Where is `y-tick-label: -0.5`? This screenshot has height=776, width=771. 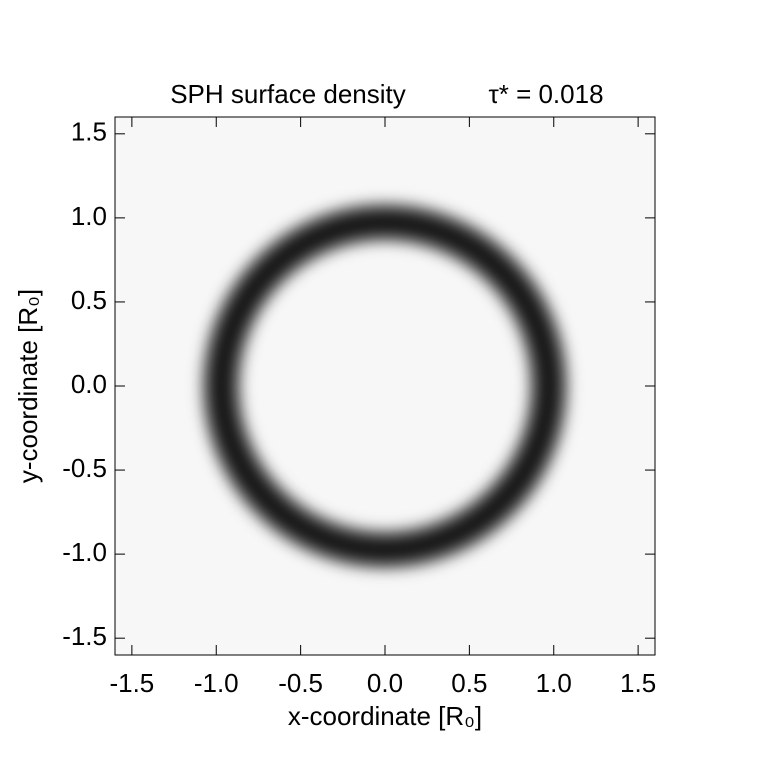
y-tick-label: -0.5 is located at coordinates (84, 468).